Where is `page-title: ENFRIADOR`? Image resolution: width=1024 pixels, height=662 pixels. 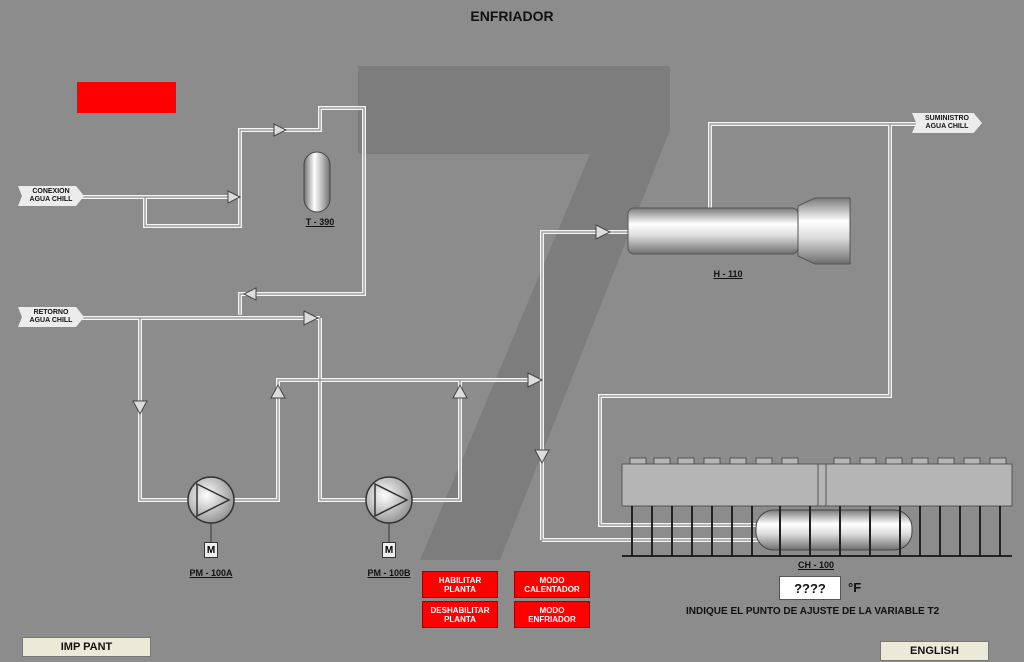
page-title: ENFRIADOR is located at coordinates (512, 16).